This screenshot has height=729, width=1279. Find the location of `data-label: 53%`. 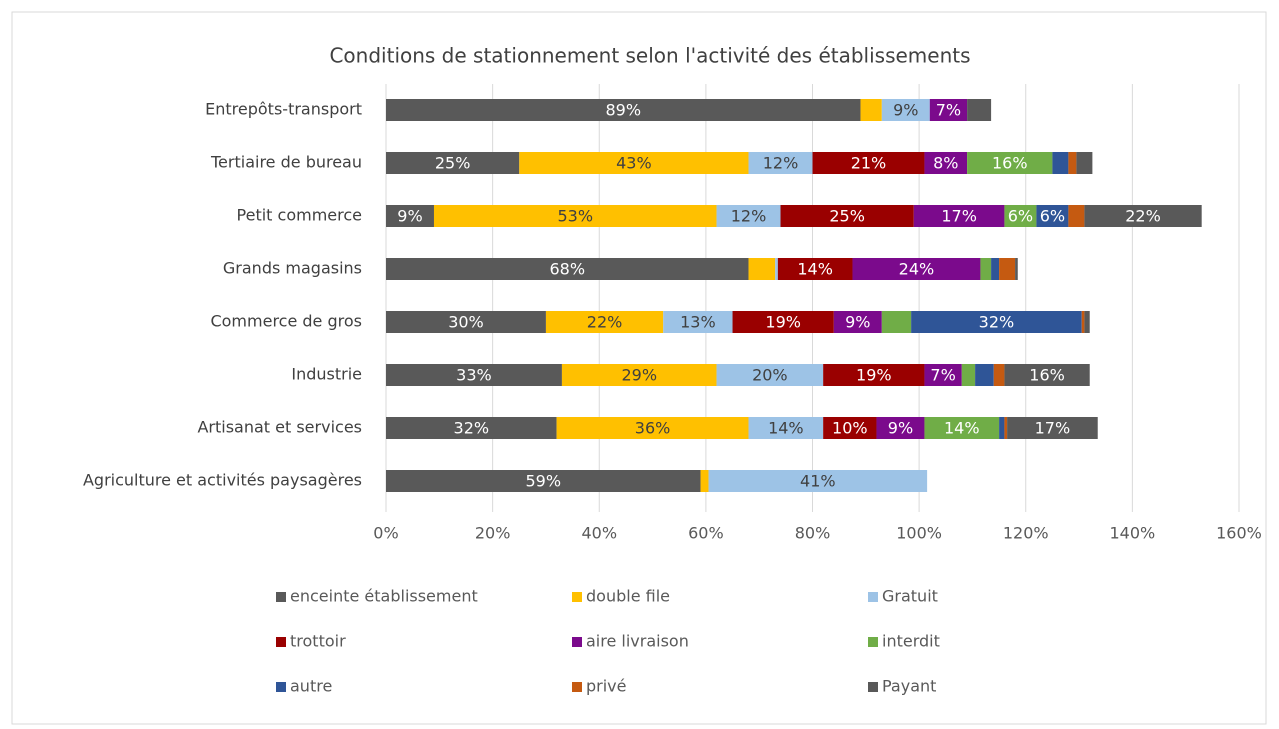

data-label: 53% is located at coordinates (575, 216).